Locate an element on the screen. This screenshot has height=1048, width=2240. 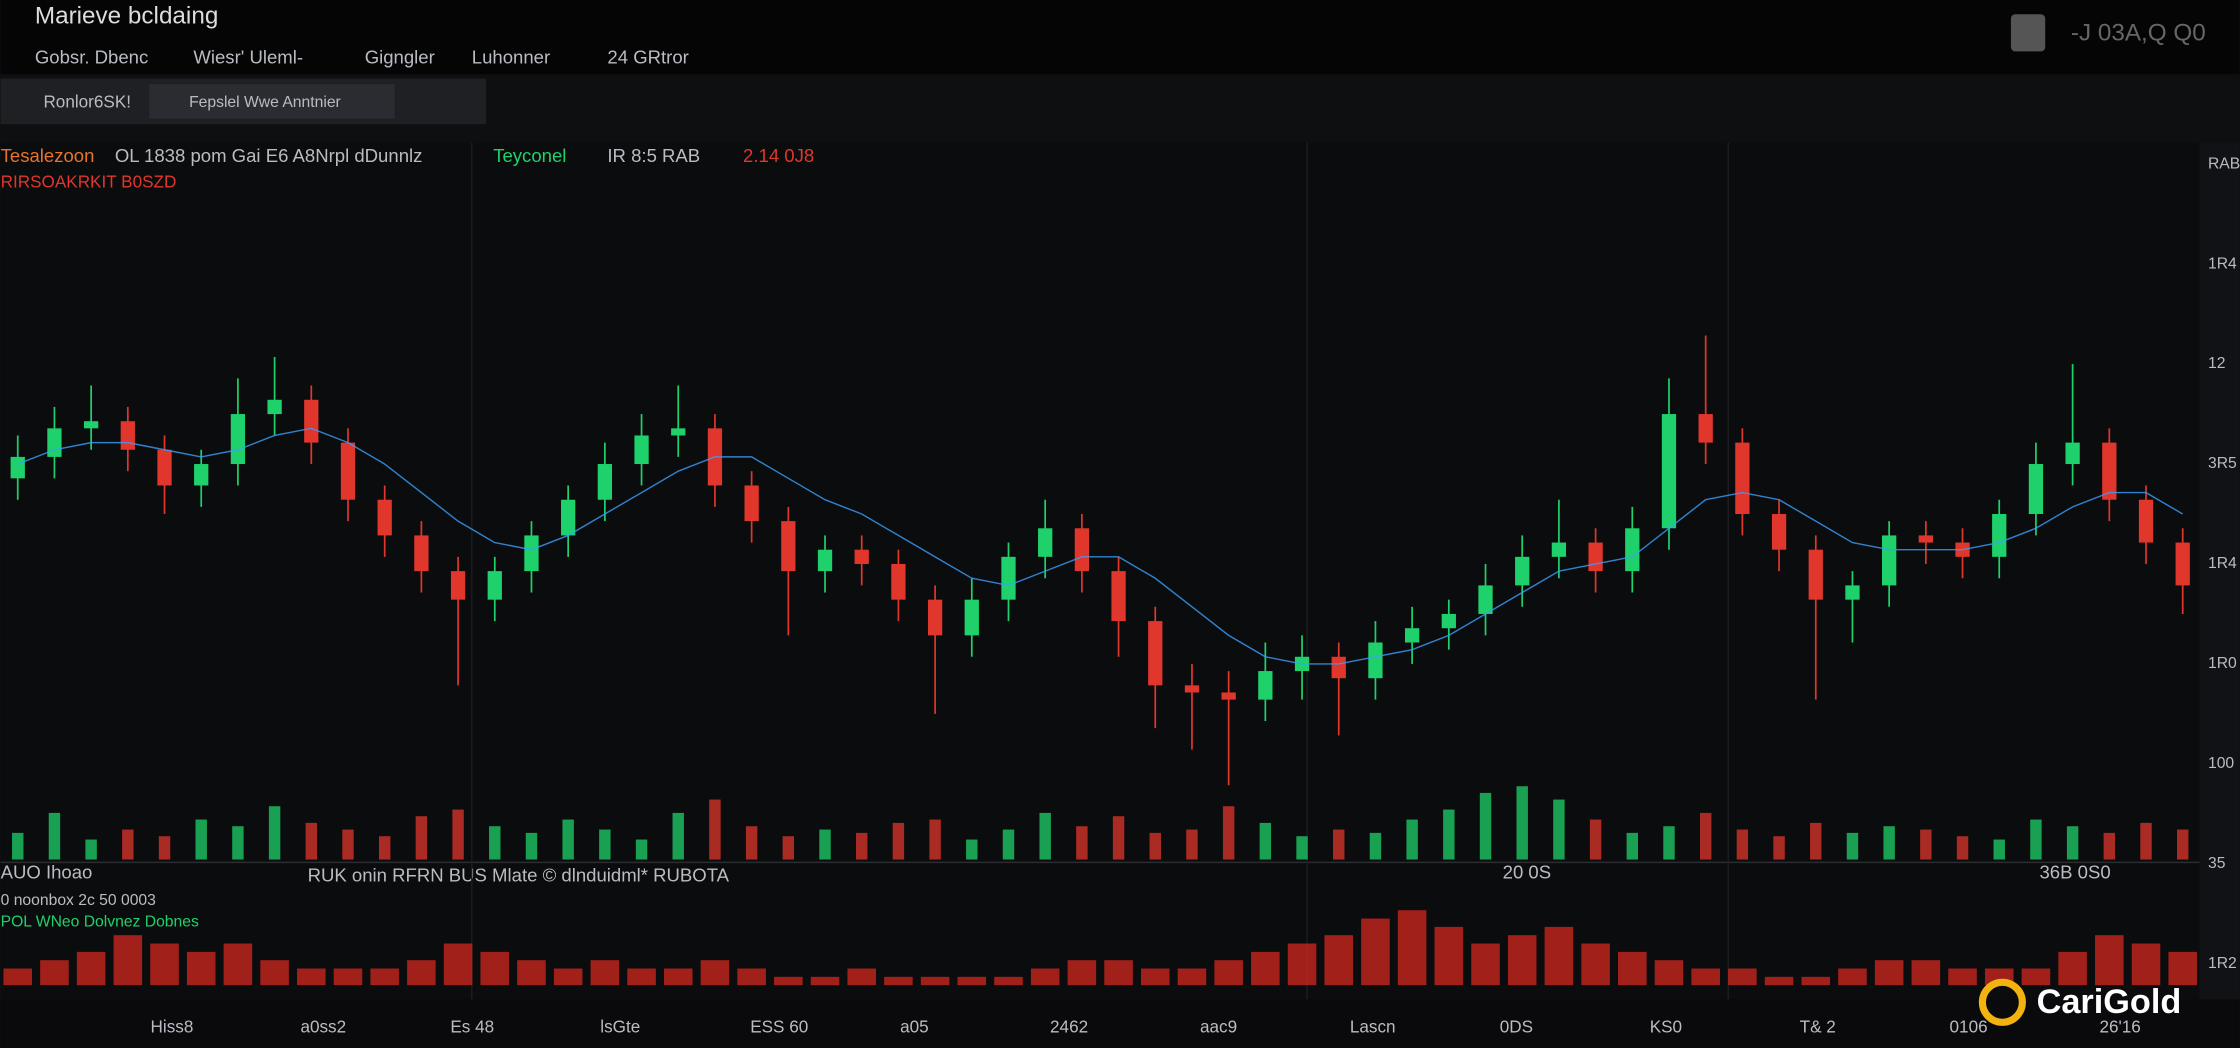
tab: Gigngler is located at coordinates (400, 56).